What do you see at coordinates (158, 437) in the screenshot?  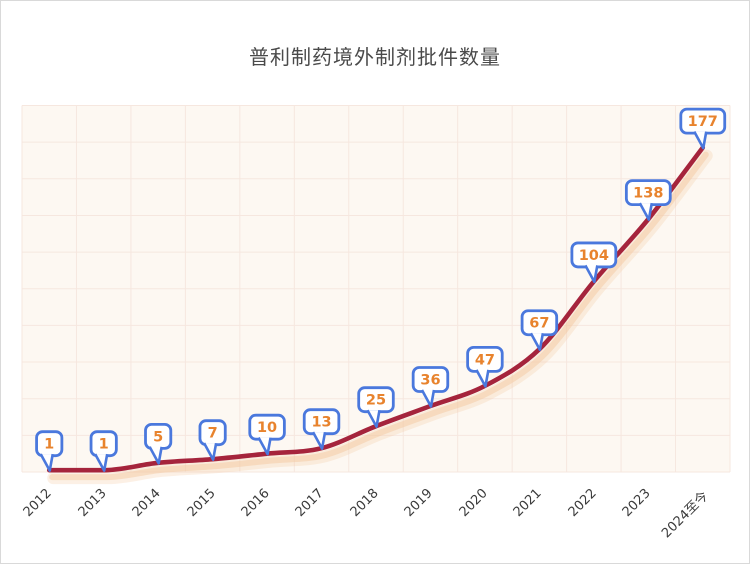 I see `data-callout-value: 5` at bounding box center [158, 437].